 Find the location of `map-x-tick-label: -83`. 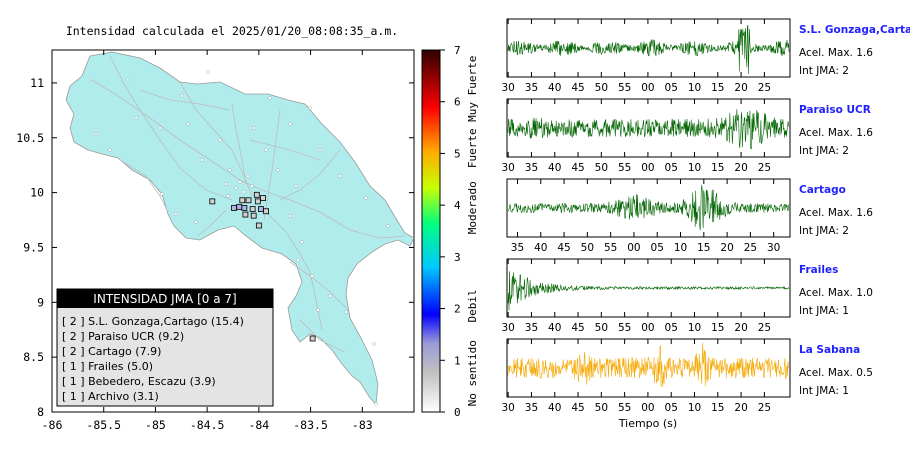

map-x-tick-label: -83 is located at coordinates (362, 425).